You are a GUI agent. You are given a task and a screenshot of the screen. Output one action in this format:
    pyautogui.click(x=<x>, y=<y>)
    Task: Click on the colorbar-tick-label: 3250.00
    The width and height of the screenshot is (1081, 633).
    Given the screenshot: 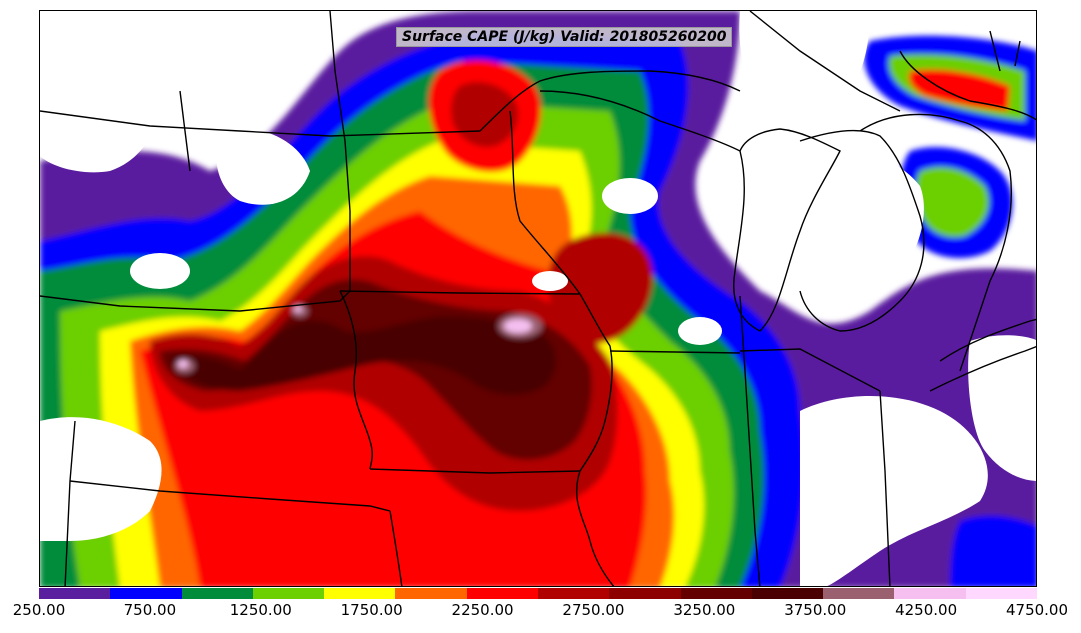 What is the action you would take?
    pyautogui.click(x=704, y=610)
    